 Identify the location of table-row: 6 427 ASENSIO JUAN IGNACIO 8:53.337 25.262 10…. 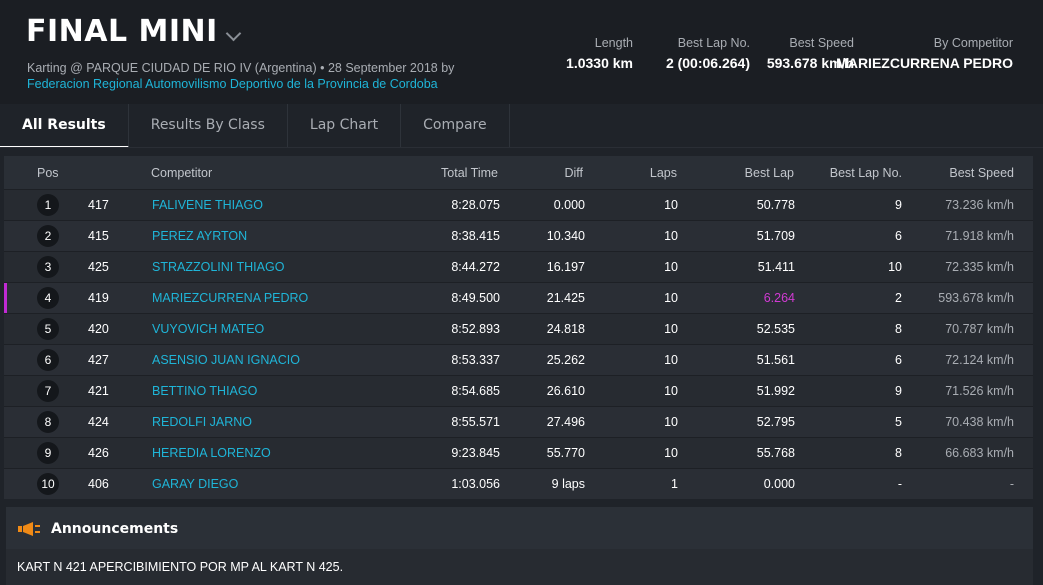
(518, 359).